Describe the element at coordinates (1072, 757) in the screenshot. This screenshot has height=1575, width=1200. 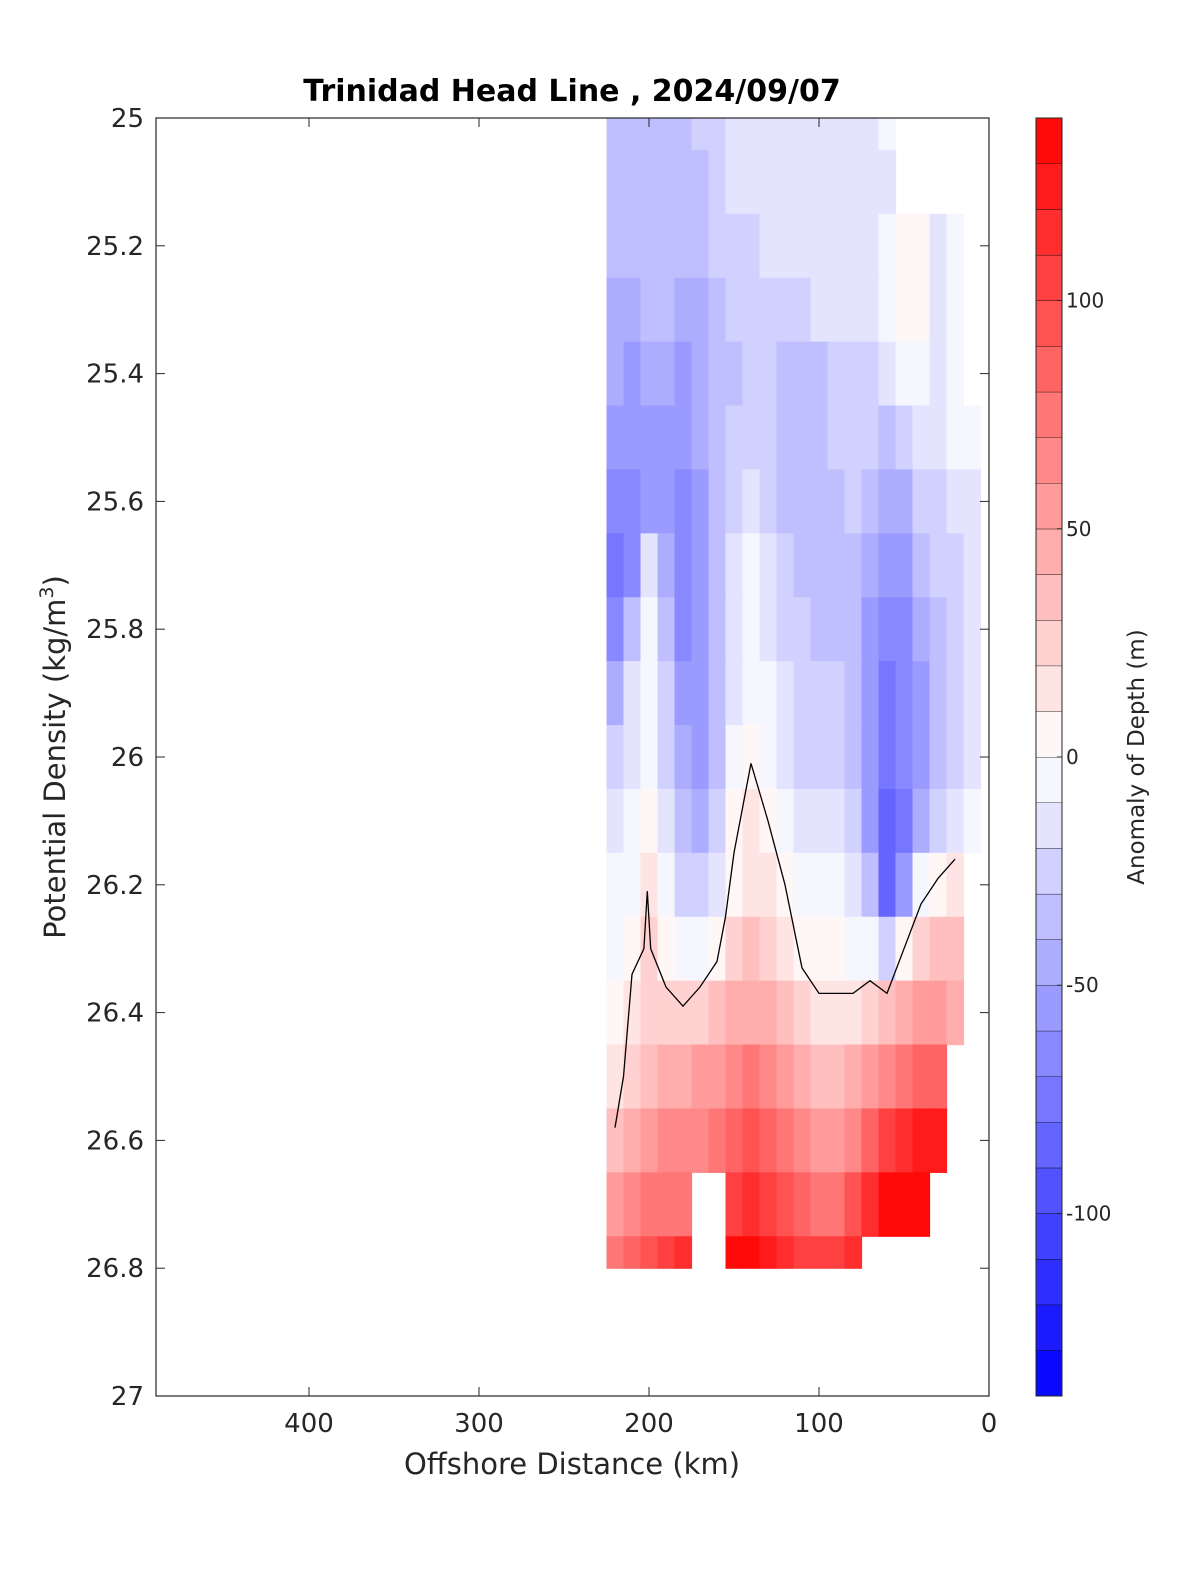
I see `colorbar-tick-label: 0` at that location.